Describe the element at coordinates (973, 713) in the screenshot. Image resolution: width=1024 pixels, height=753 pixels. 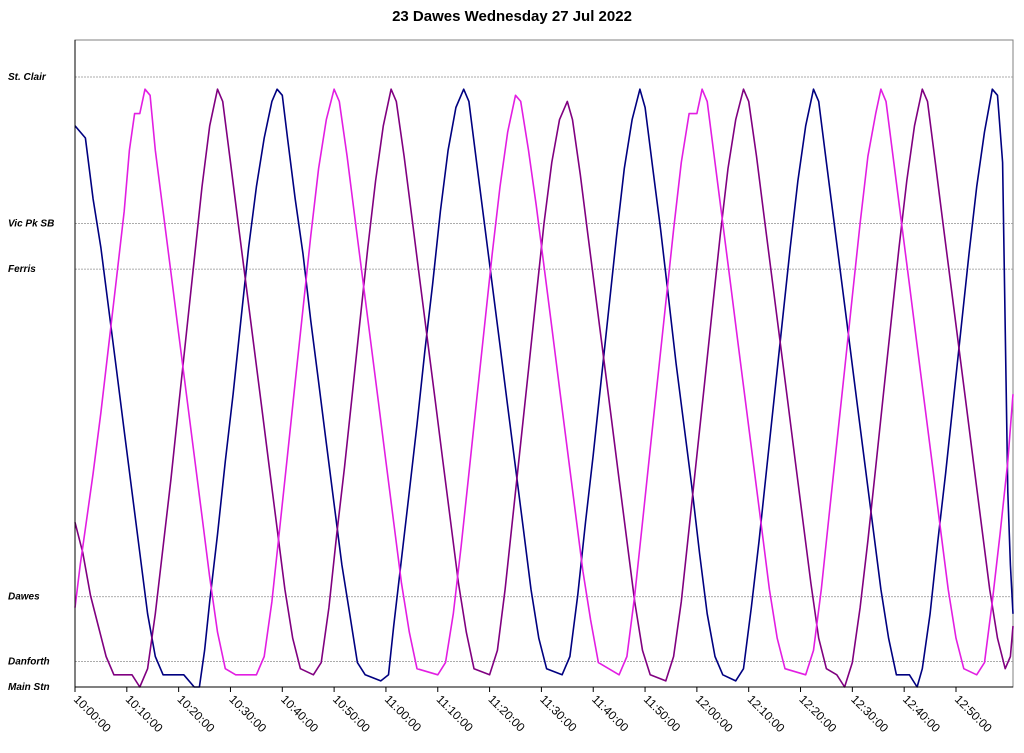
I see `x-tick-label: 12:50:00` at that location.